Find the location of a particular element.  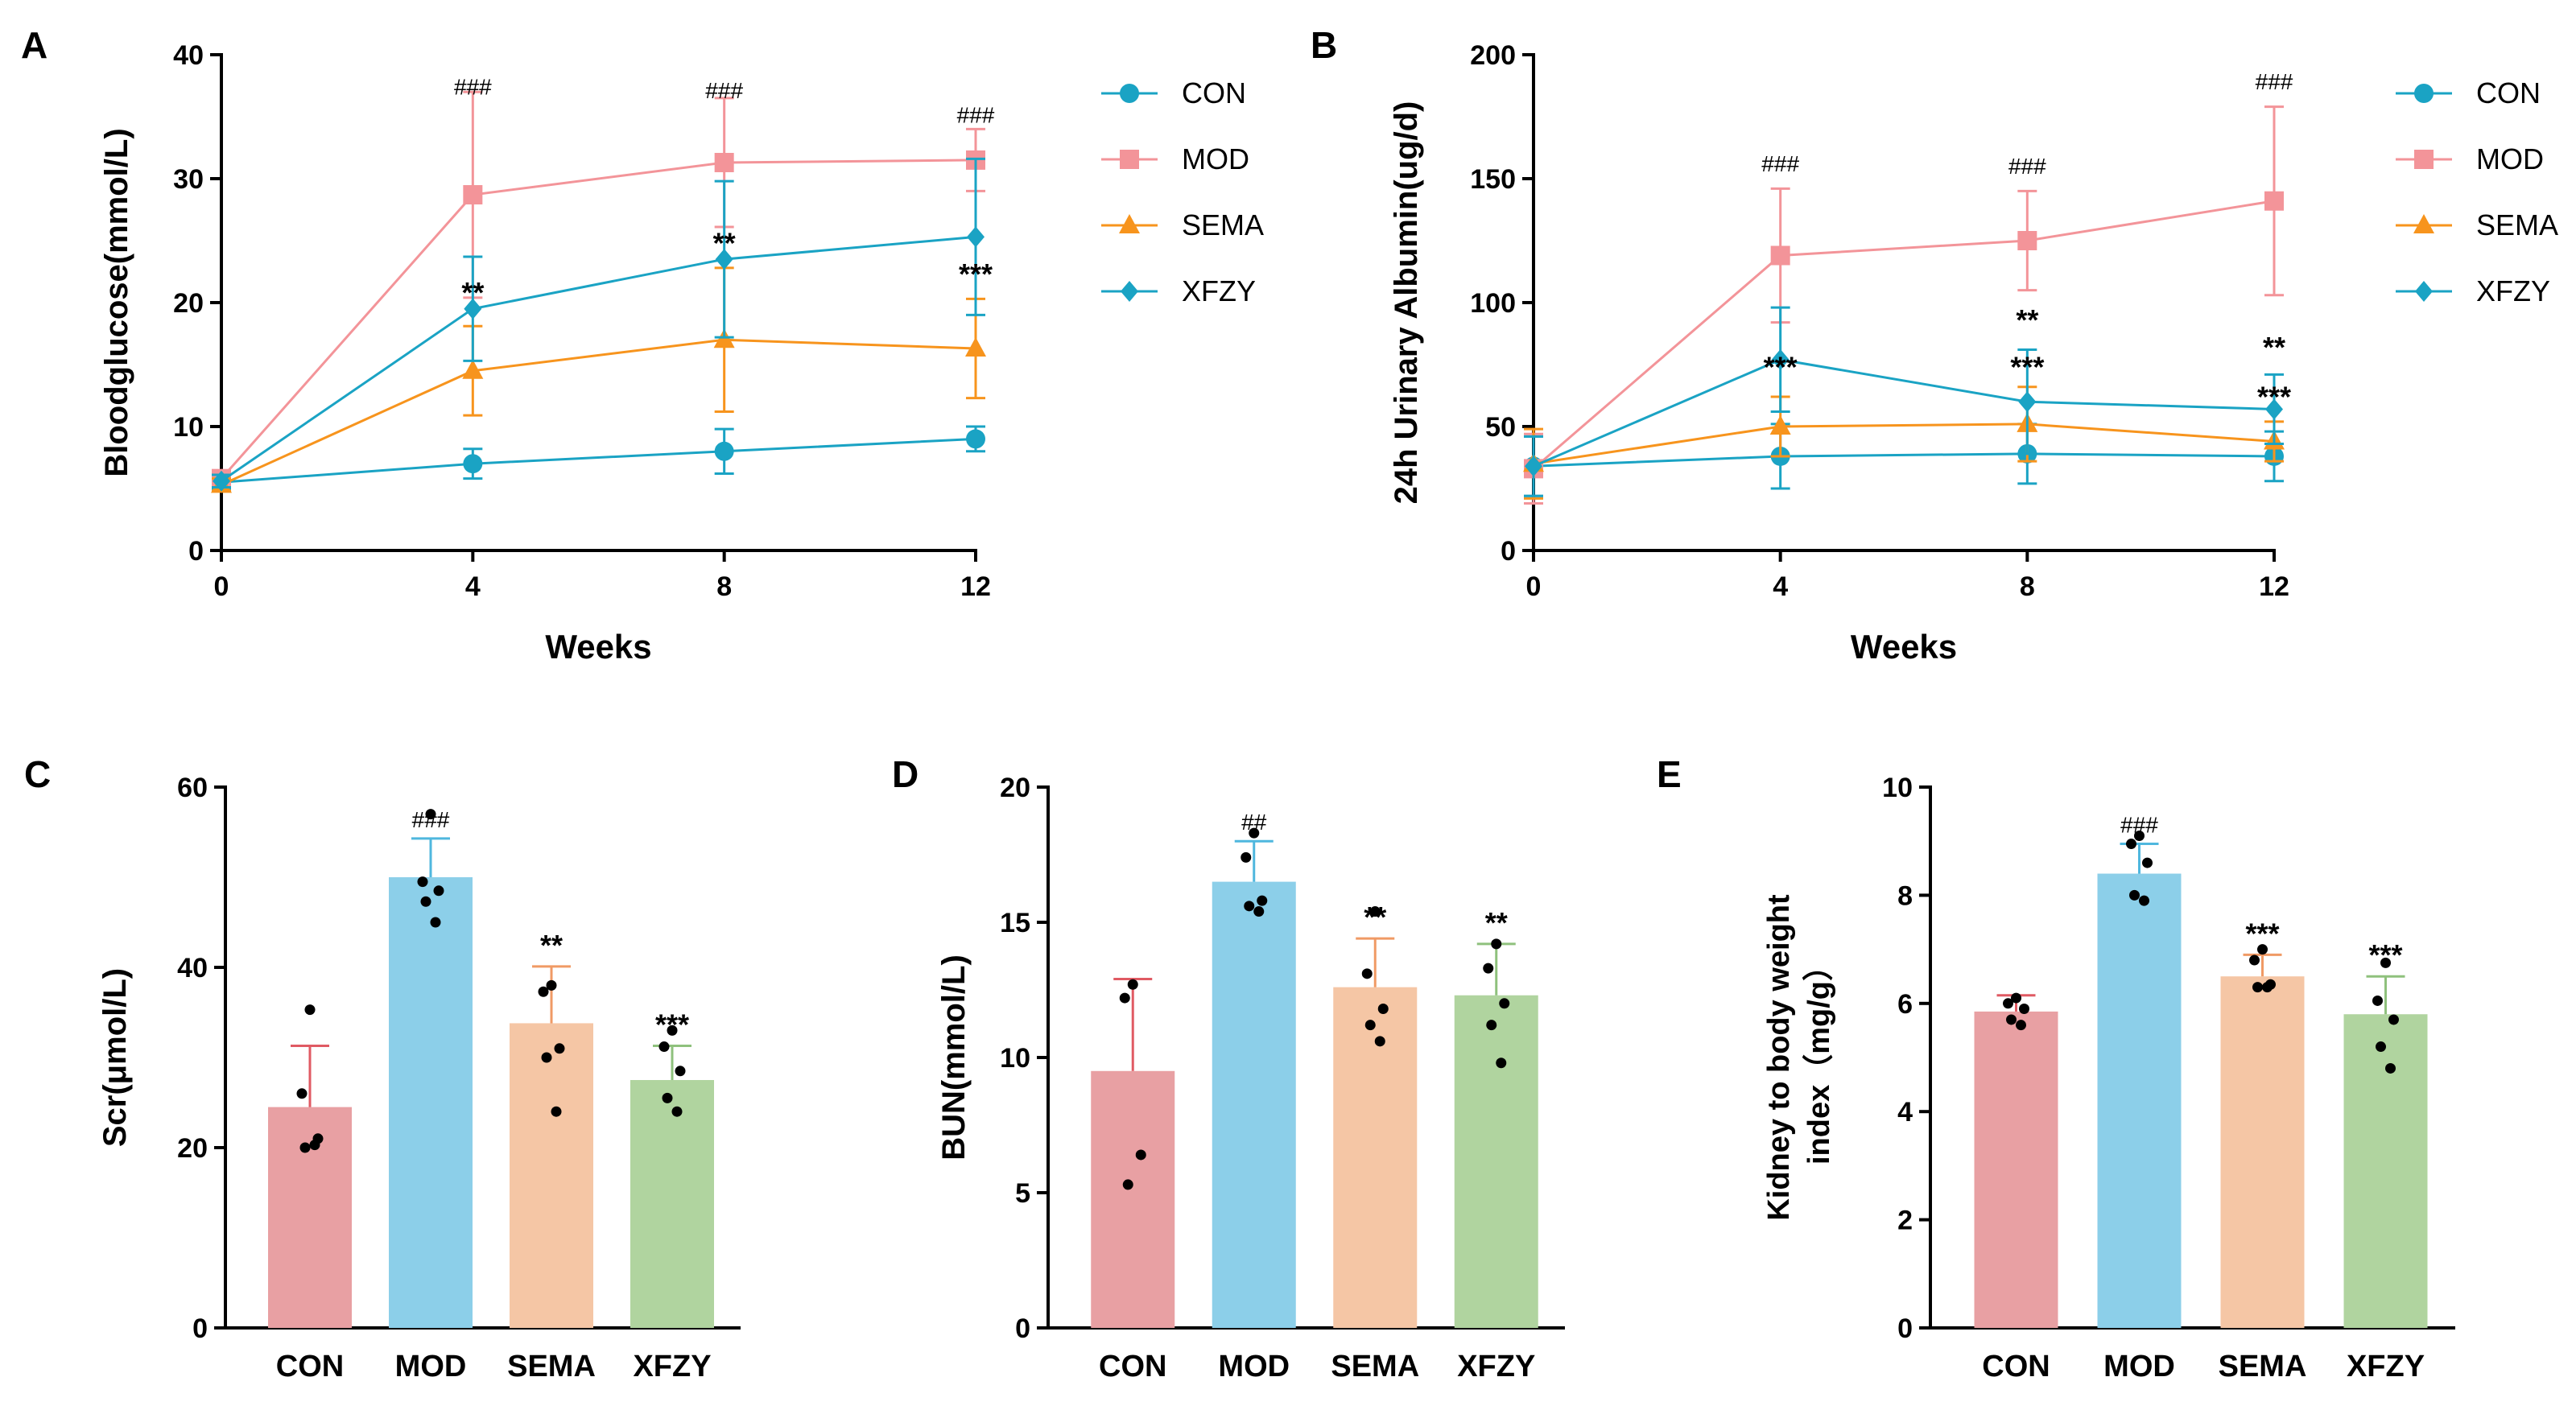

legend-label: XFZY is located at coordinates (1219, 290).